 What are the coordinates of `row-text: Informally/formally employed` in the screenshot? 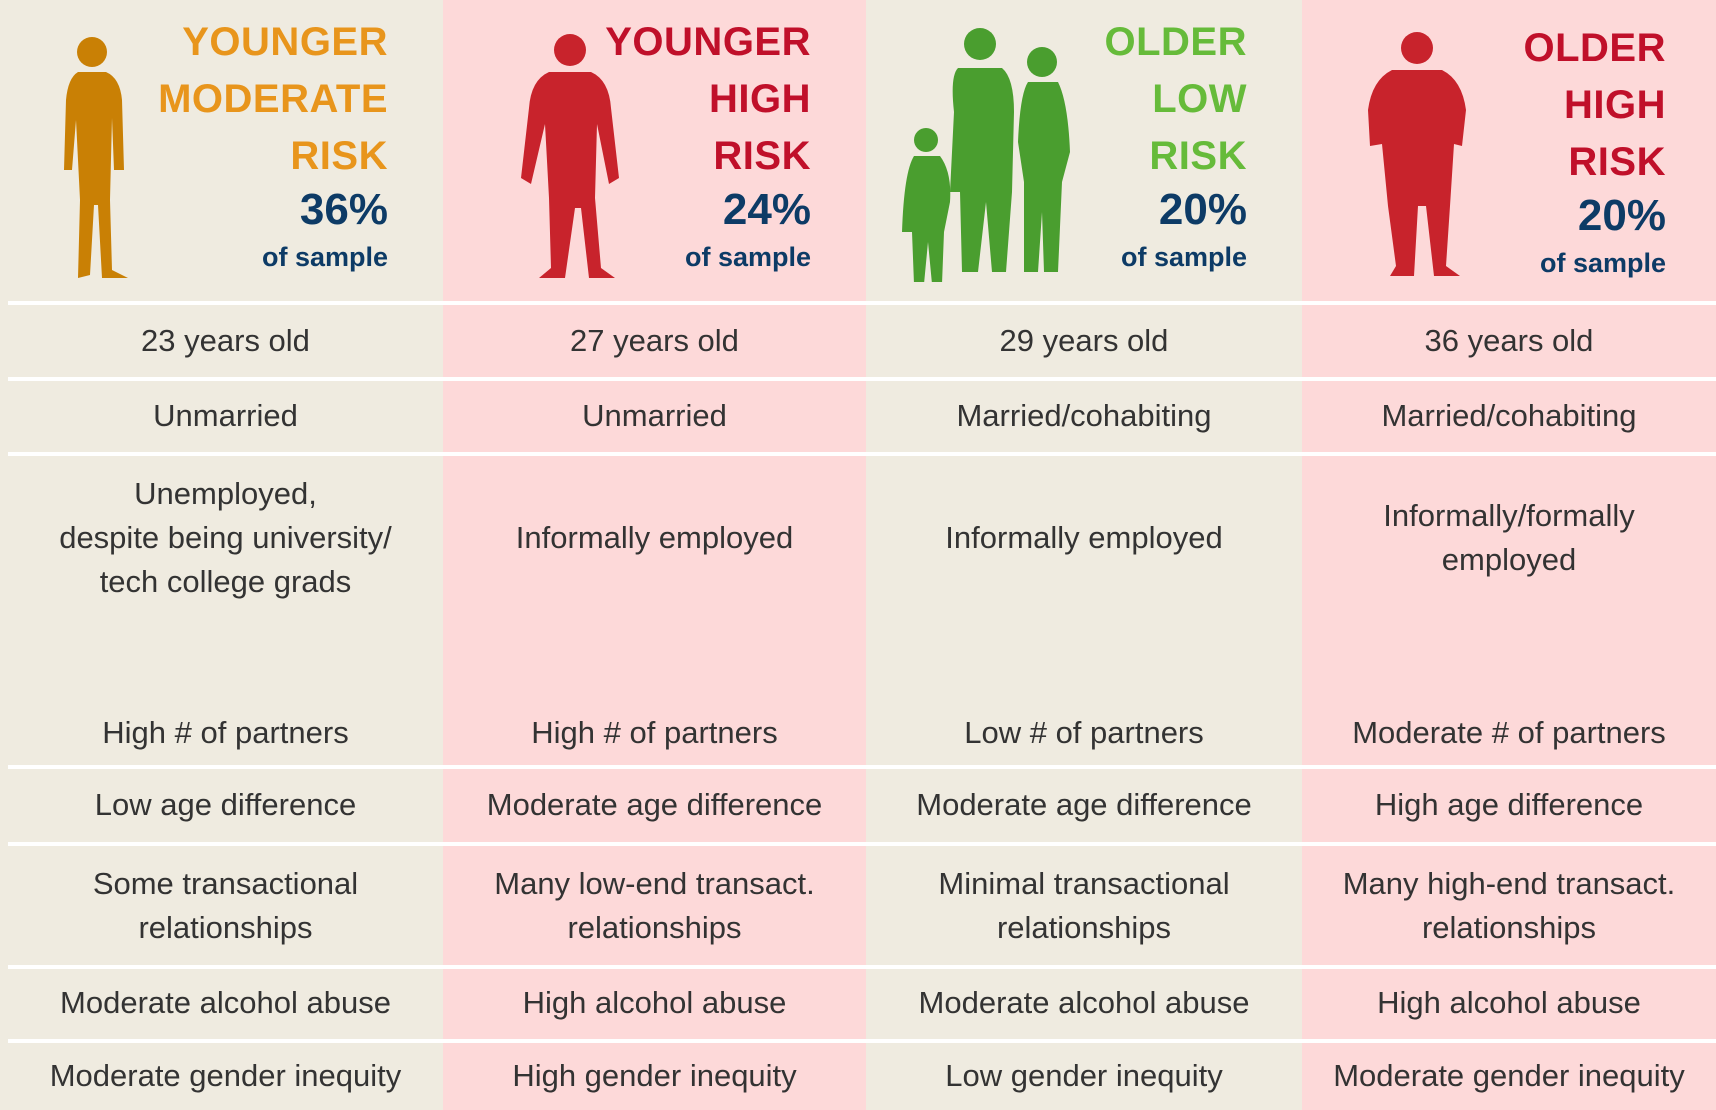 It's located at (1509, 537).